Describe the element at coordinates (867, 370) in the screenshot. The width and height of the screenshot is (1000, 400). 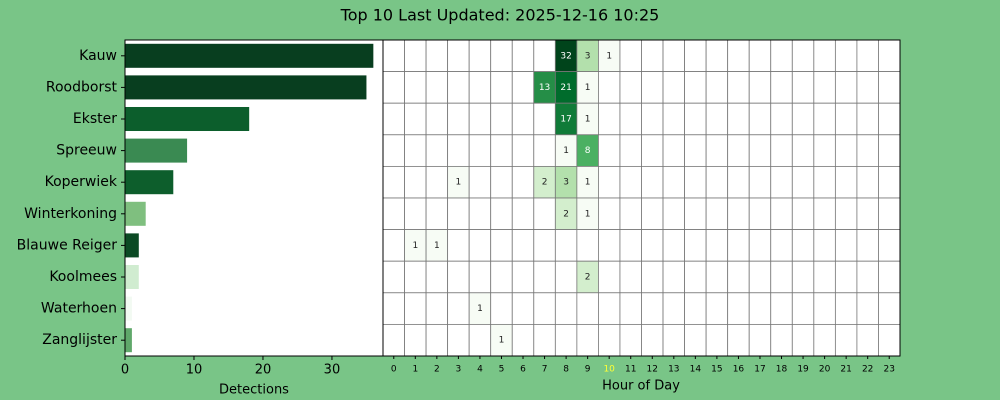
I see `x-tick-label: 22` at that location.